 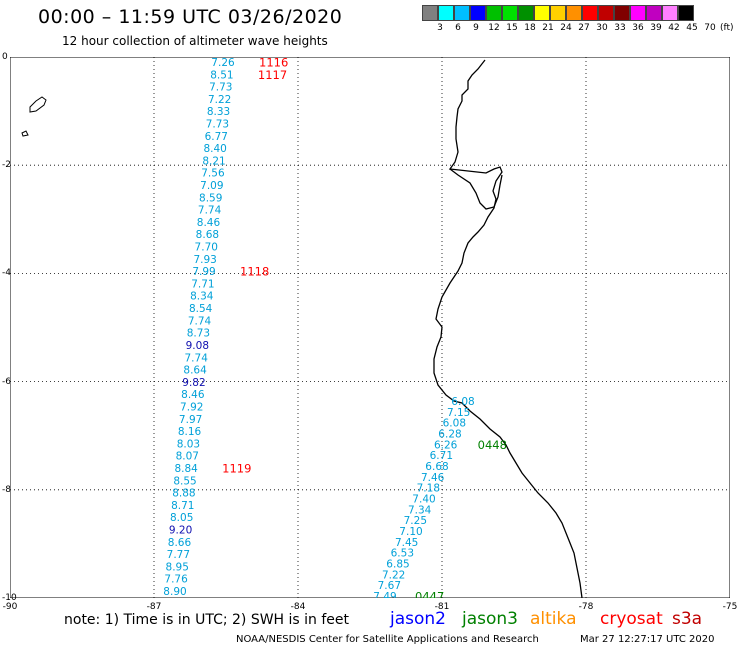 I want to click on track1-value: 8.95, so click(x=177, y=567).